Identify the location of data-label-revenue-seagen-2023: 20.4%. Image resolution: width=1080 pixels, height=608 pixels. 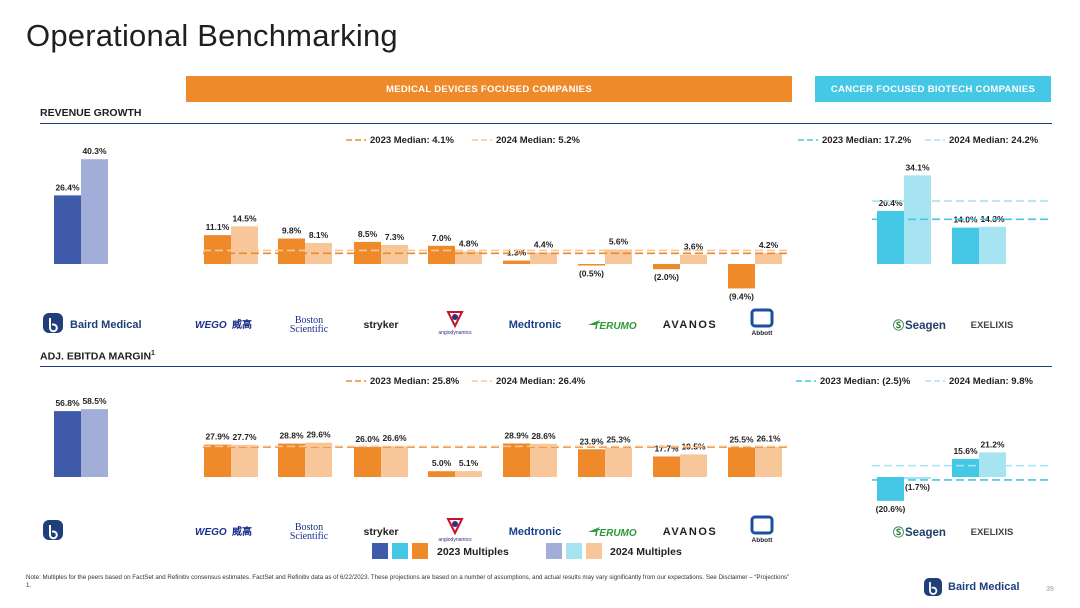
(890, 203).